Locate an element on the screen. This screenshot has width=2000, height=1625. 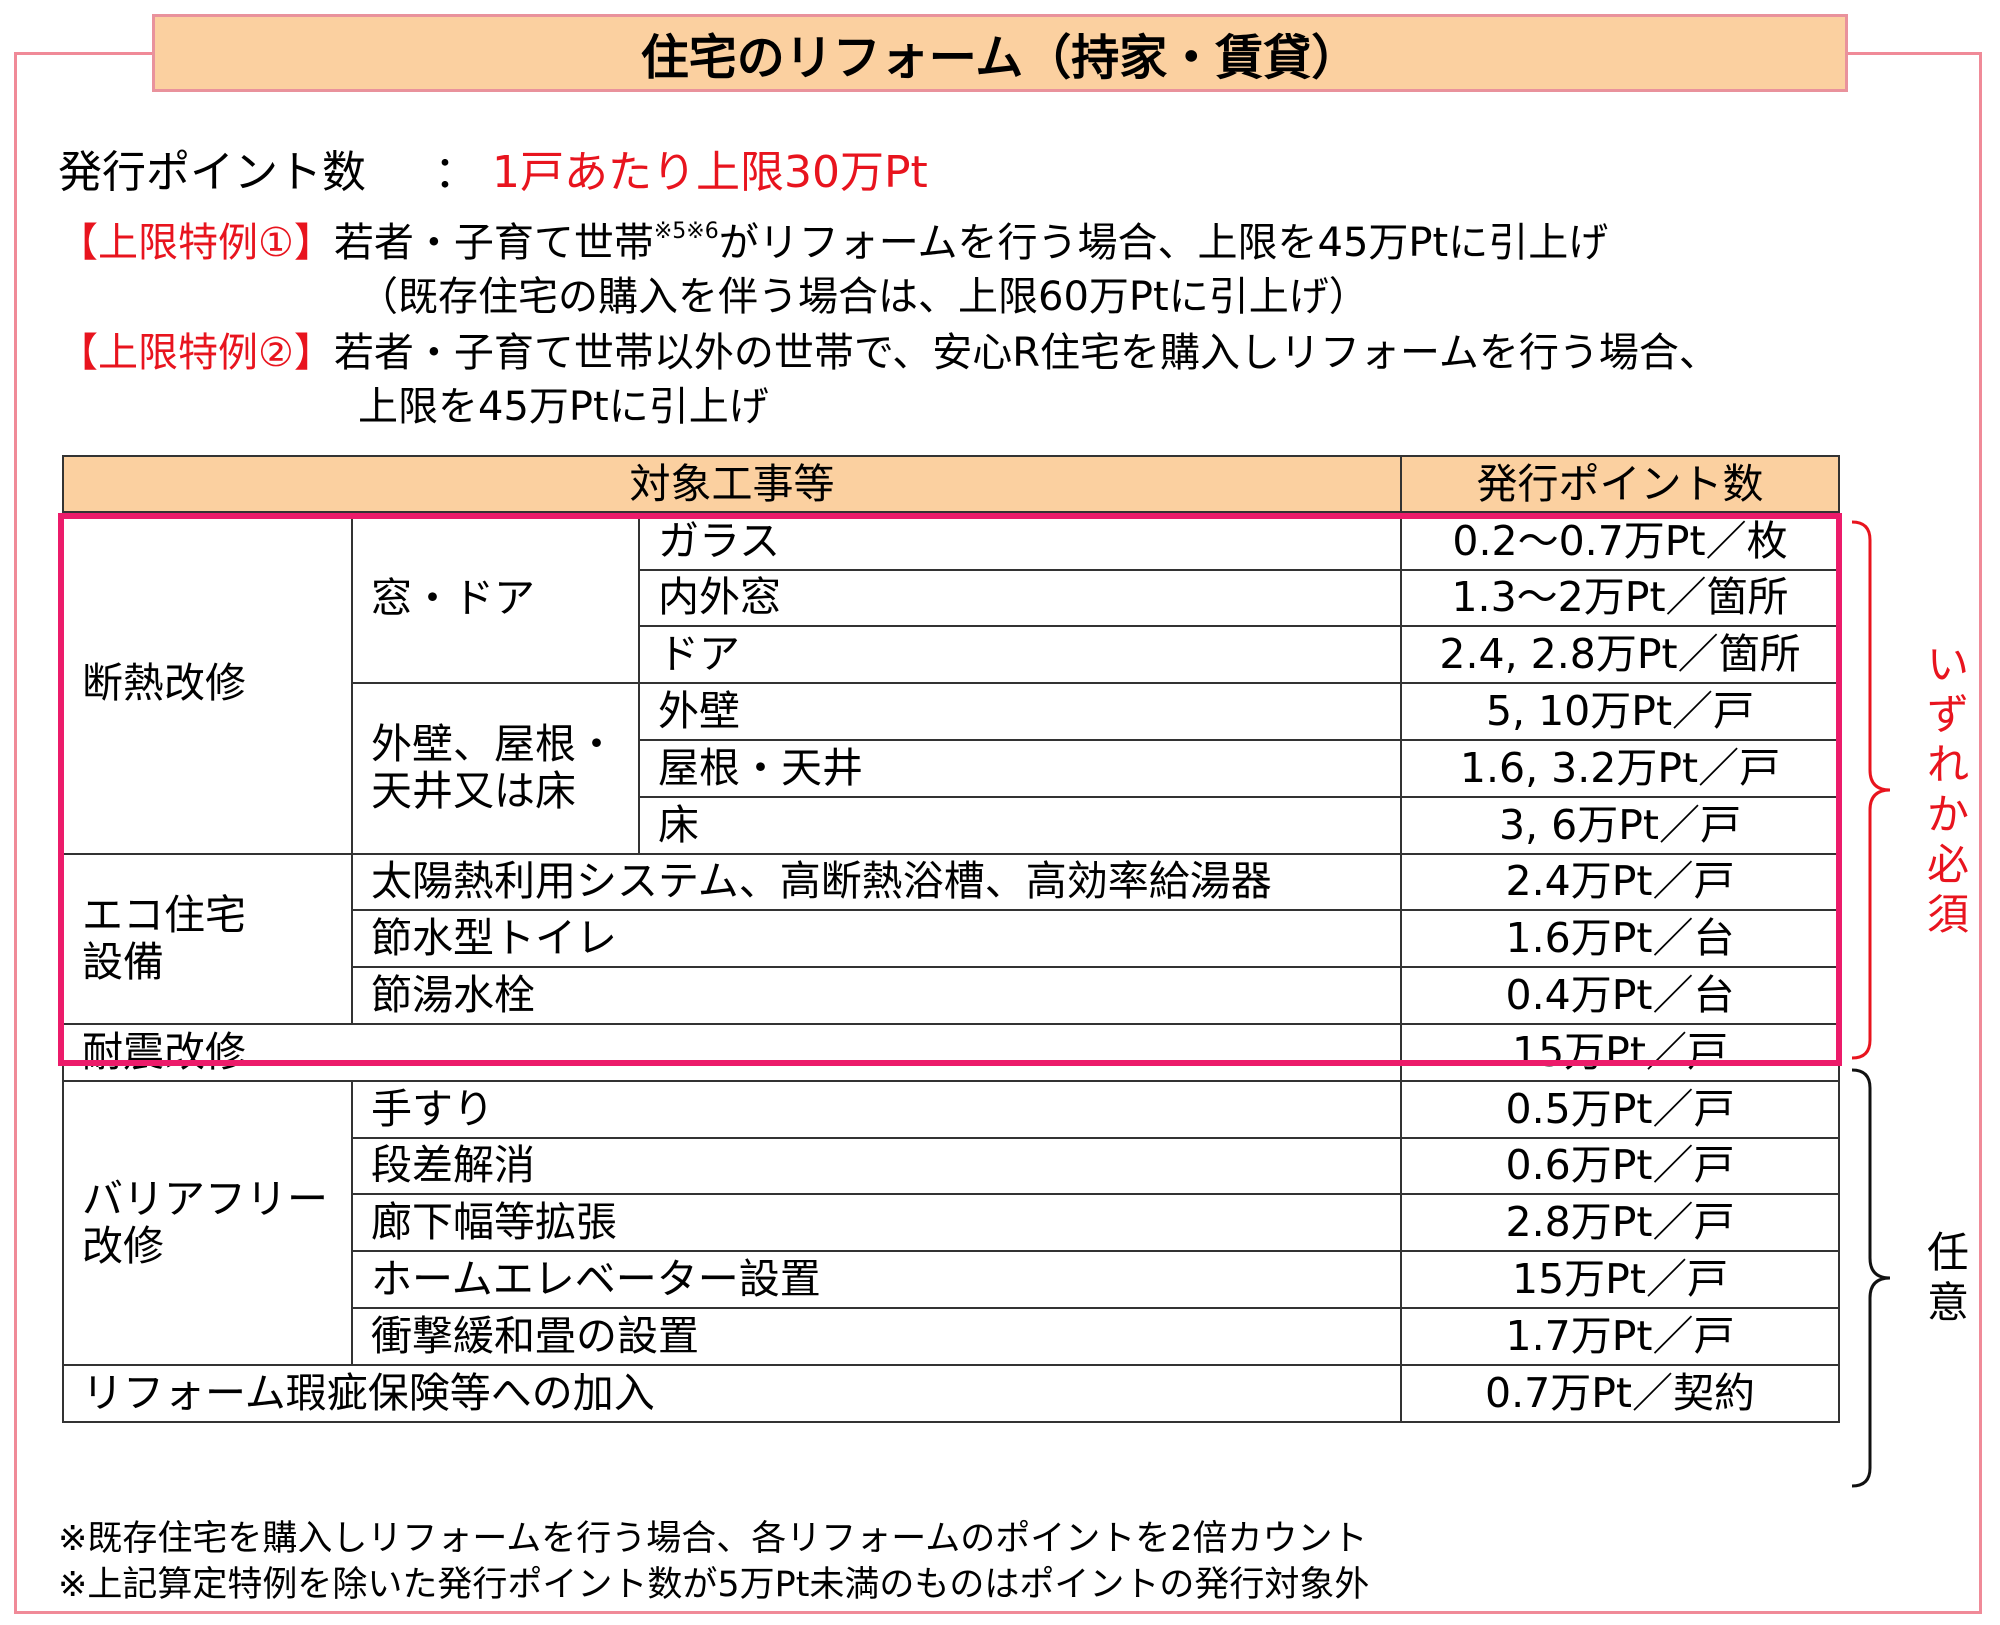
category-insulation: 断熱改修 is located at coordinates (207, 683).